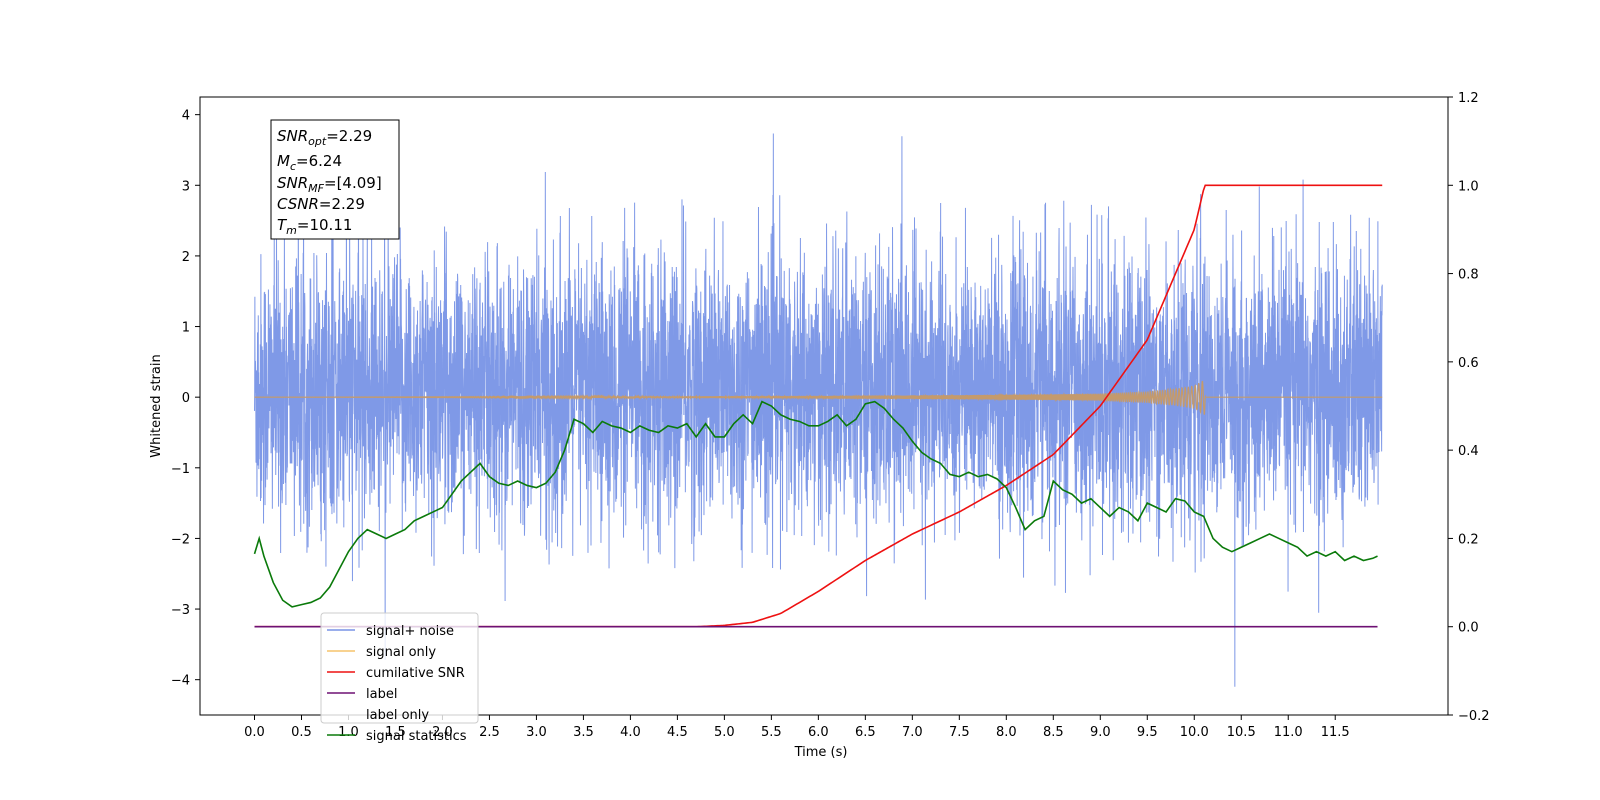 The width and height of the screenshot is (1600, 800). I want to click on x-tick-label: 10.0, so click(1194, 732).